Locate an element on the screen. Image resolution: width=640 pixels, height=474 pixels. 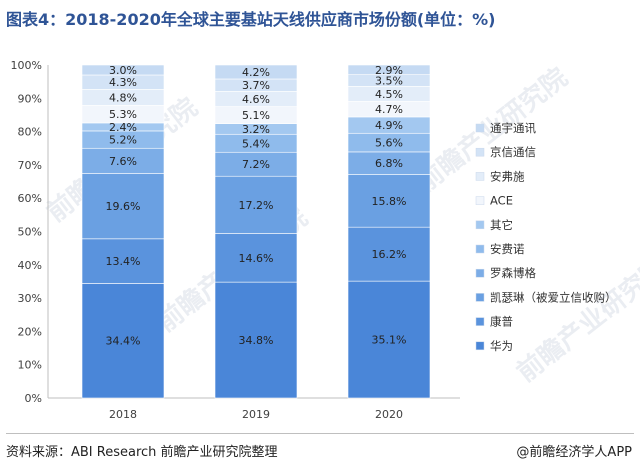
data-label-2020-0: 35.1% is located at coordinates (389, 340).